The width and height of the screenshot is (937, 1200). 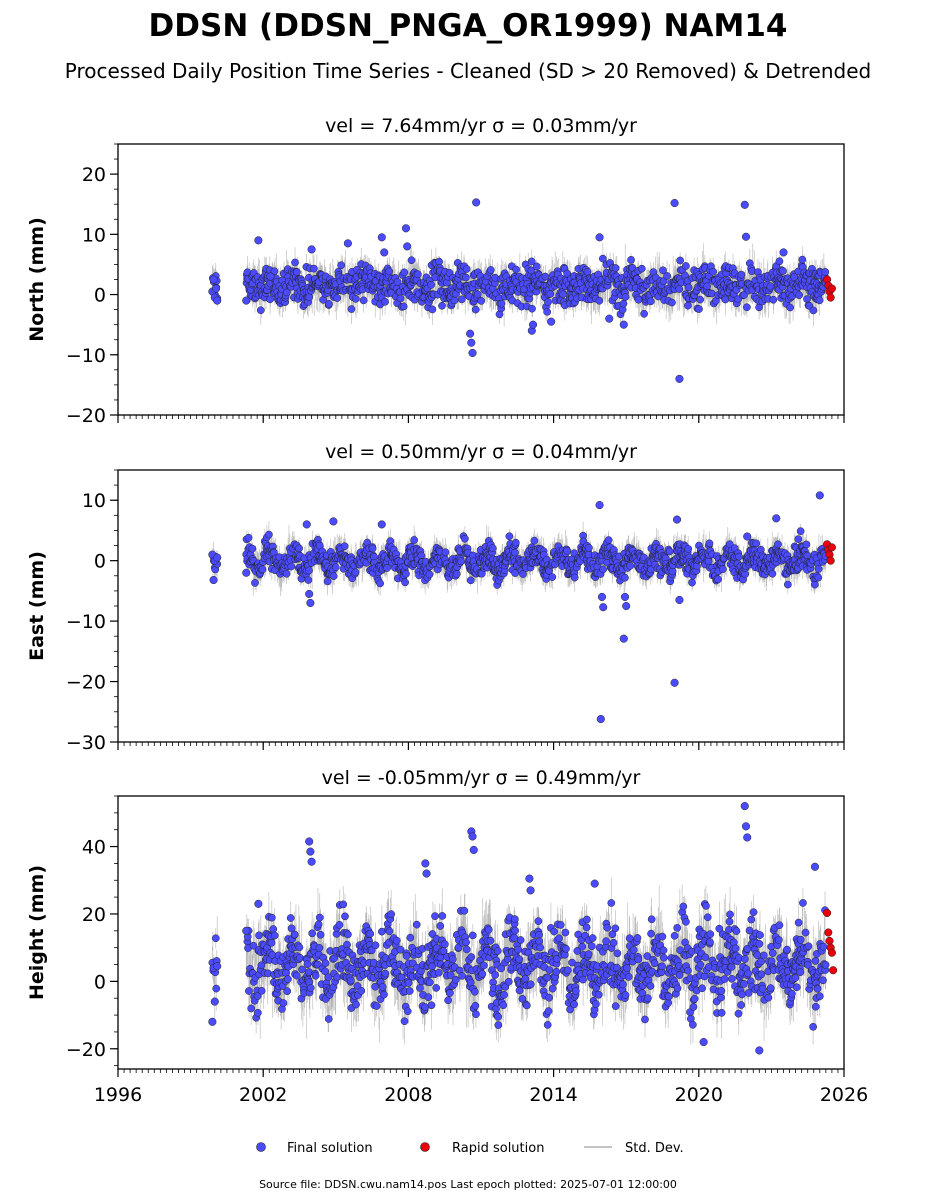 What do you see at coordinates (37, 279) in the screenshot?
I see `y-axis-label: North (mm)` at bounding box center [37, 279].